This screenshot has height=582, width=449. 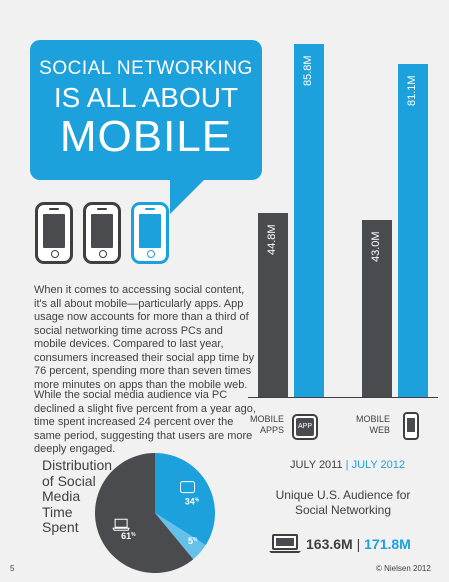 What do you see at coordinates (316, 465) in the screenshot?
I see `legend-july-2011: JULY 2011` at bounding box center [316, 465].